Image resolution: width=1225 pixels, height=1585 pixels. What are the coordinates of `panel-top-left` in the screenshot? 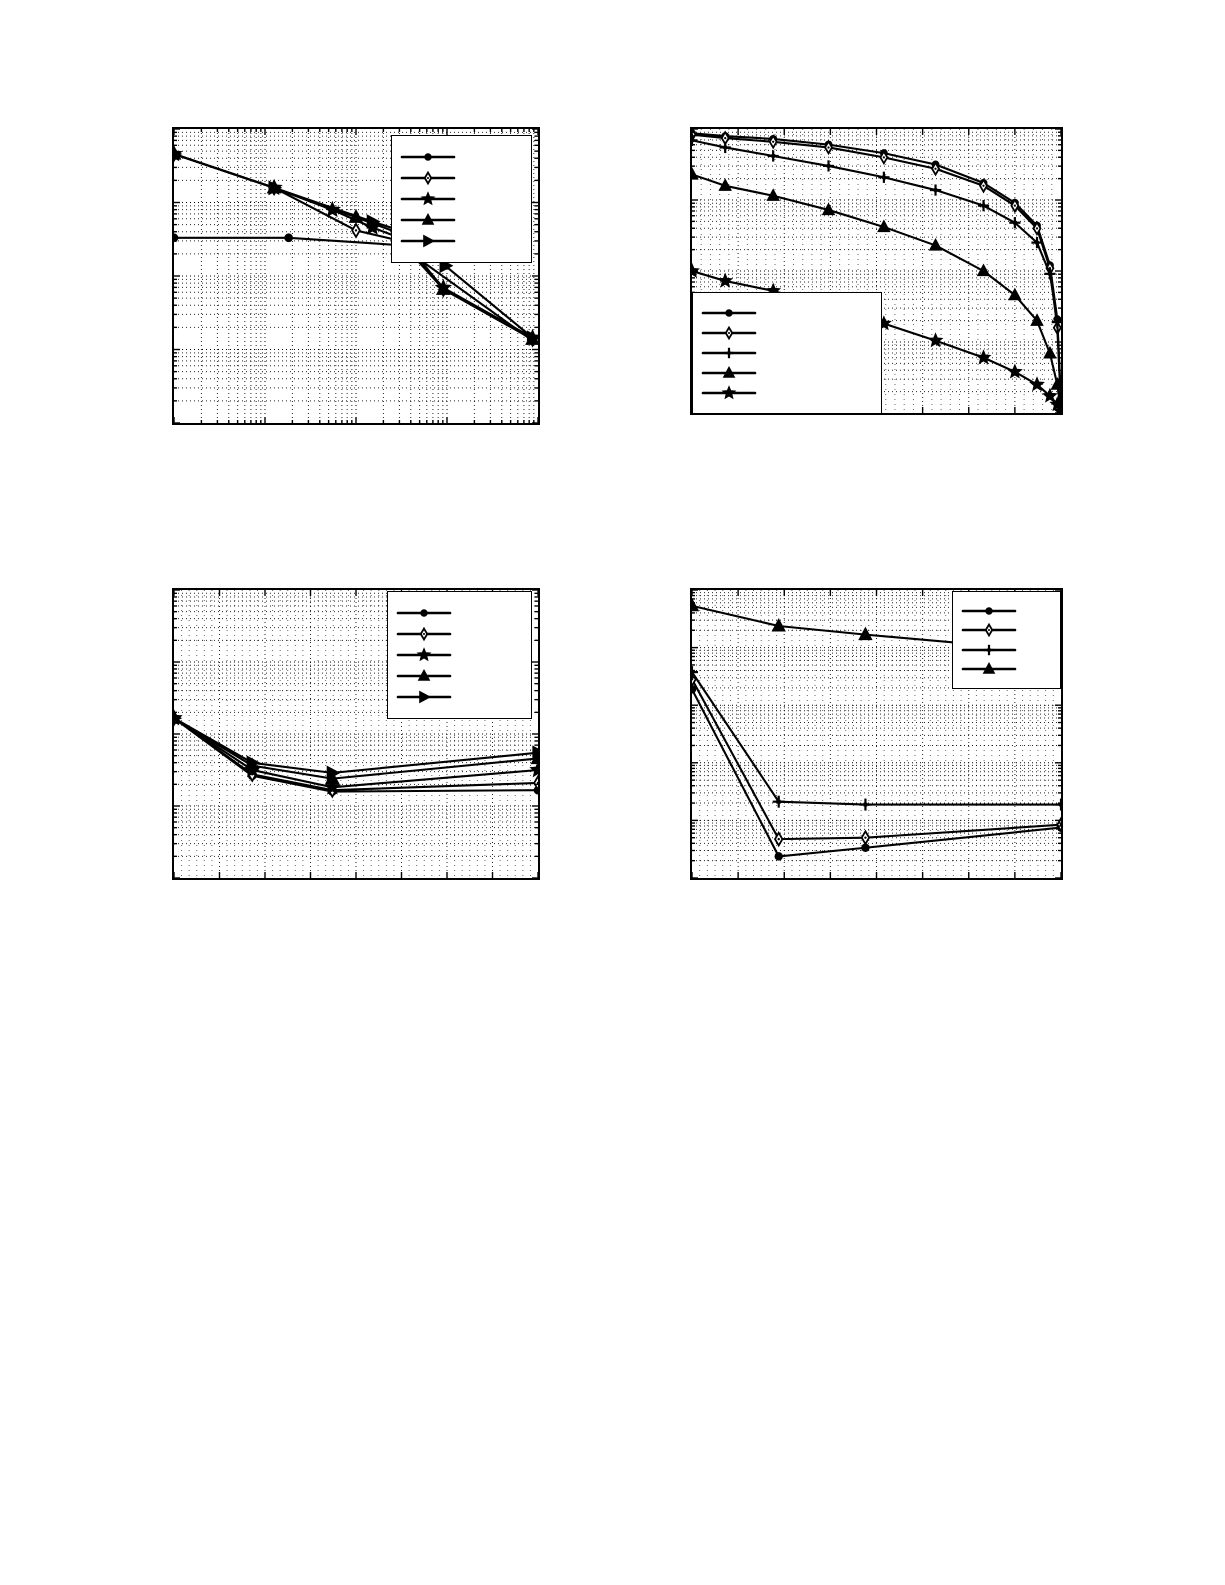 It's located at (356, 276).